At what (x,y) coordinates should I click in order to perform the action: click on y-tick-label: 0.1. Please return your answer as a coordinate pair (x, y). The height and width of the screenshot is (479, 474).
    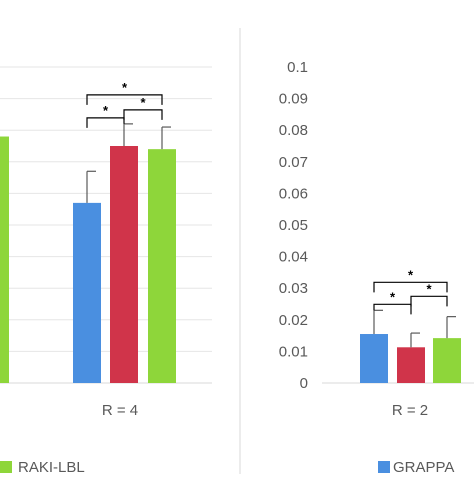
    Looking at the image, I should click on (297, 67).